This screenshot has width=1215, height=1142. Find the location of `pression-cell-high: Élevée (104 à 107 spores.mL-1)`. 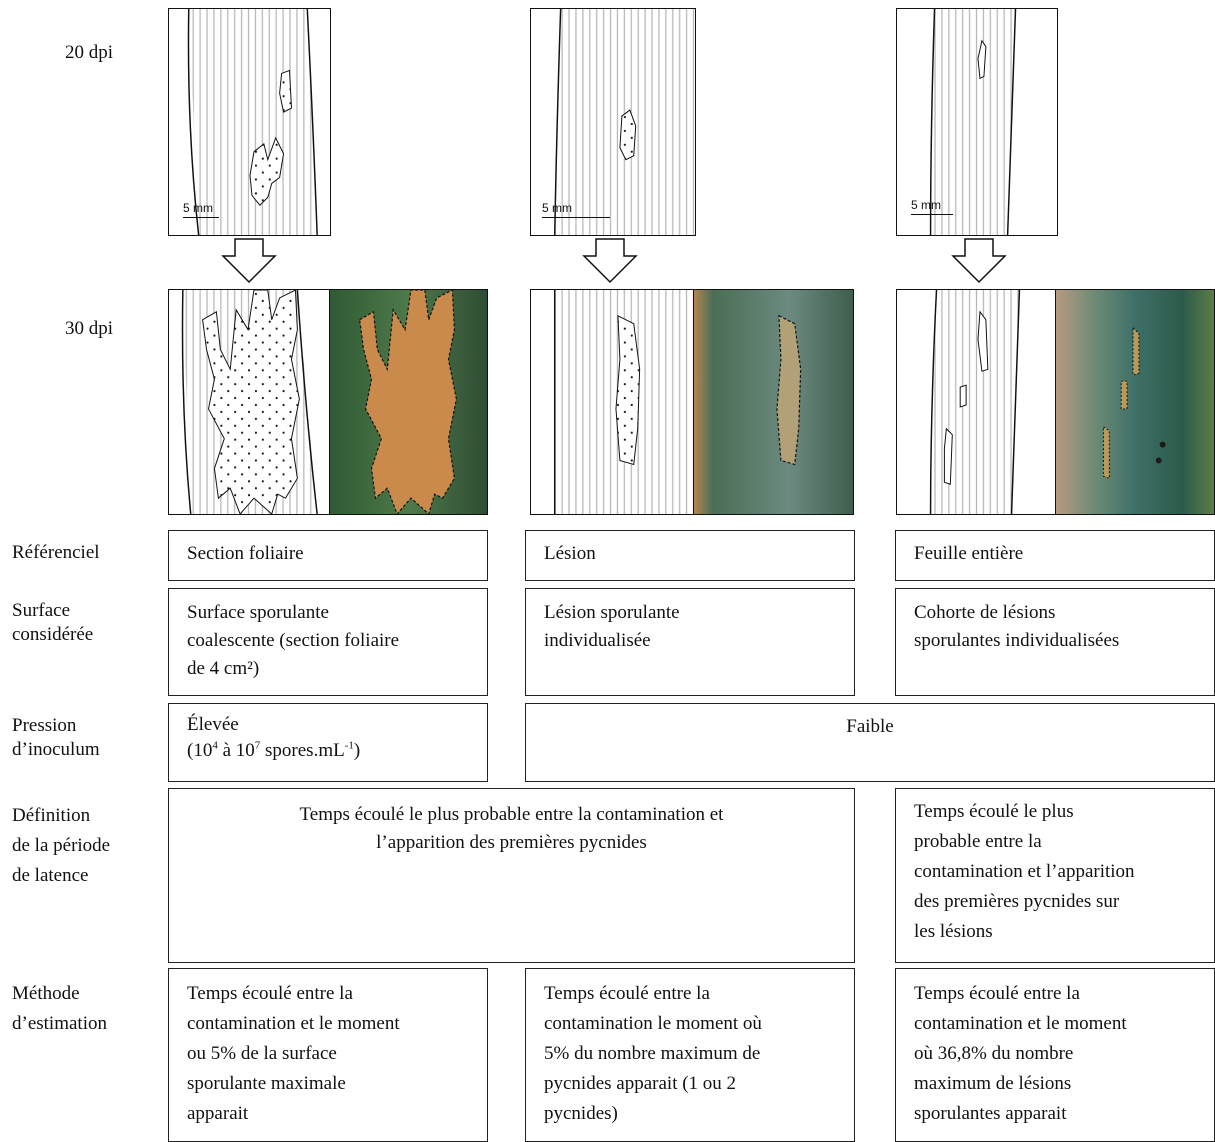

pression-cell-high: Élevée (104 à 107 spores.mL-1) is located at coordinates (328, 742).